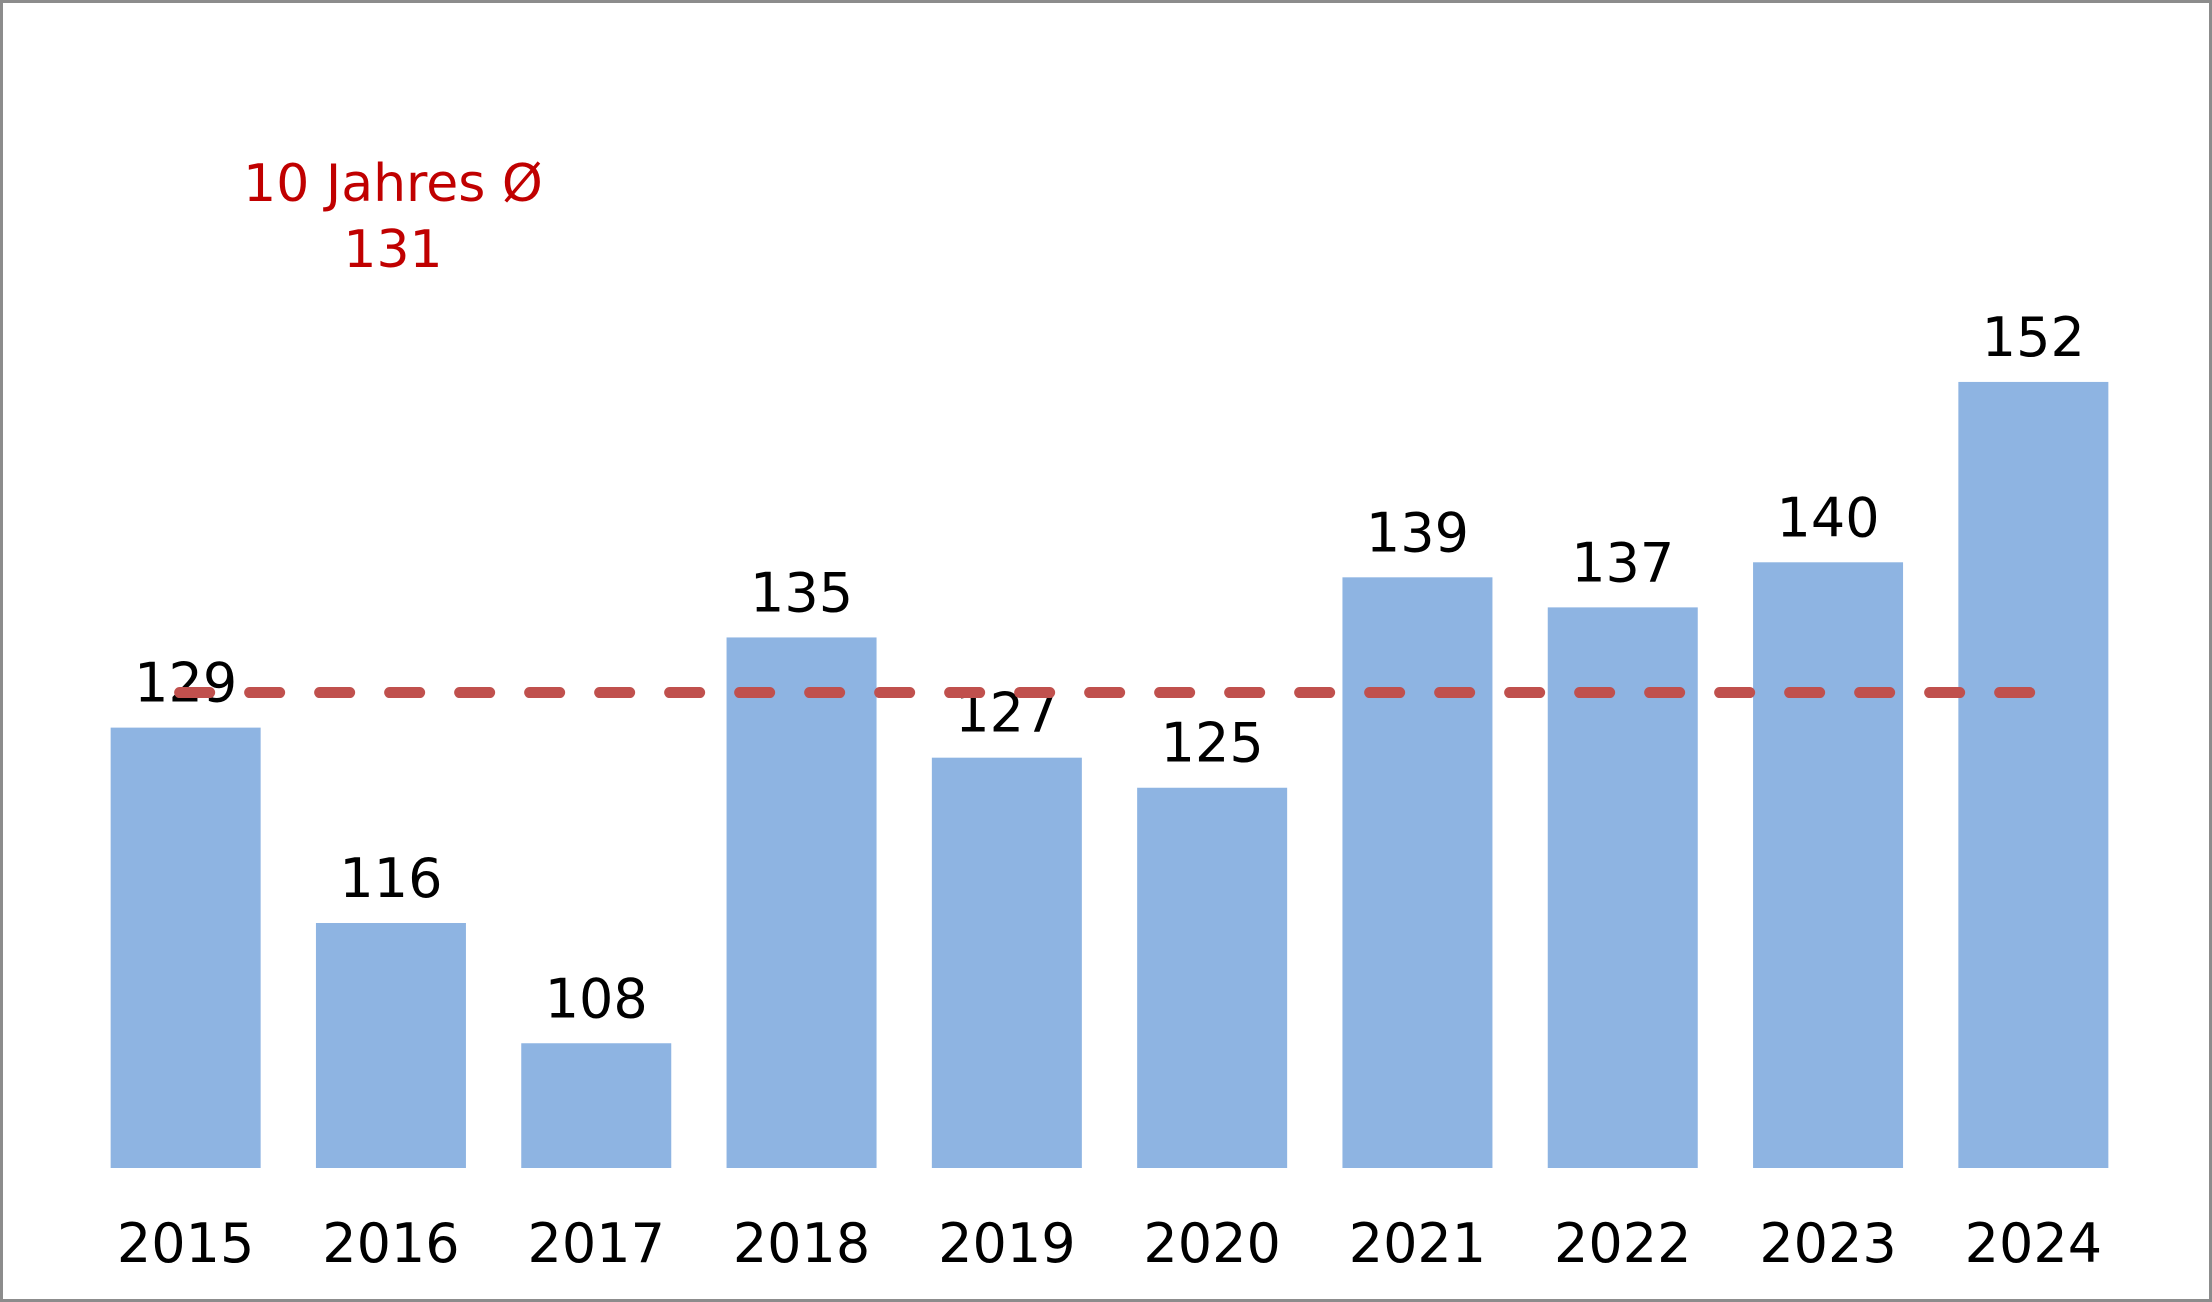 This screenshot has width=2212, height=1302. I want to click on bar-2017, so click(596, 1105).